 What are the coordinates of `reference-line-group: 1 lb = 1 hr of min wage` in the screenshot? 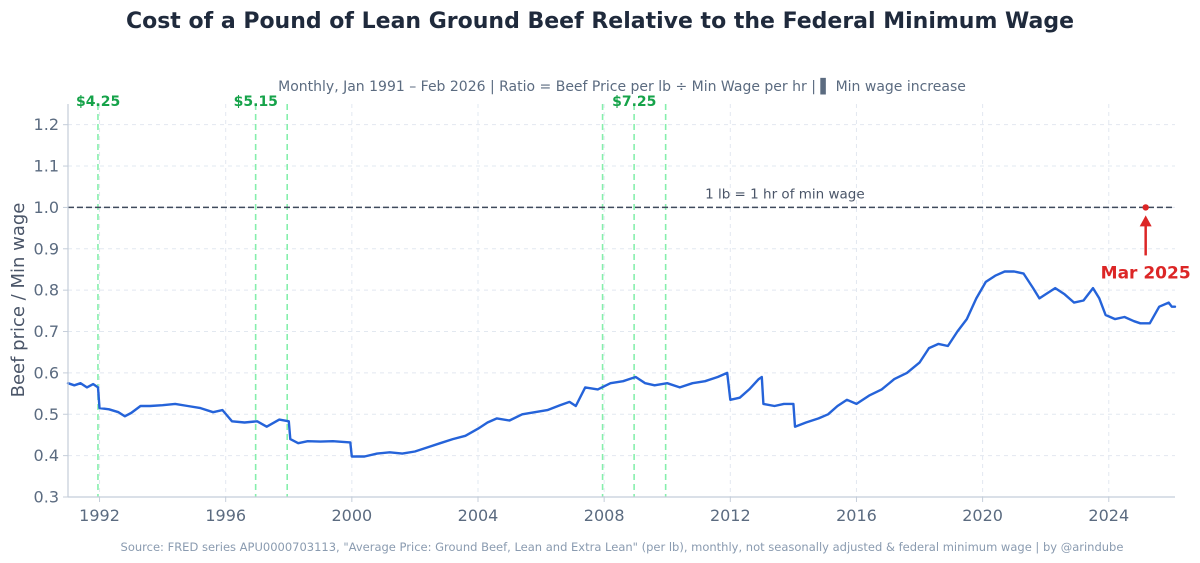 It's located at (621, 197).